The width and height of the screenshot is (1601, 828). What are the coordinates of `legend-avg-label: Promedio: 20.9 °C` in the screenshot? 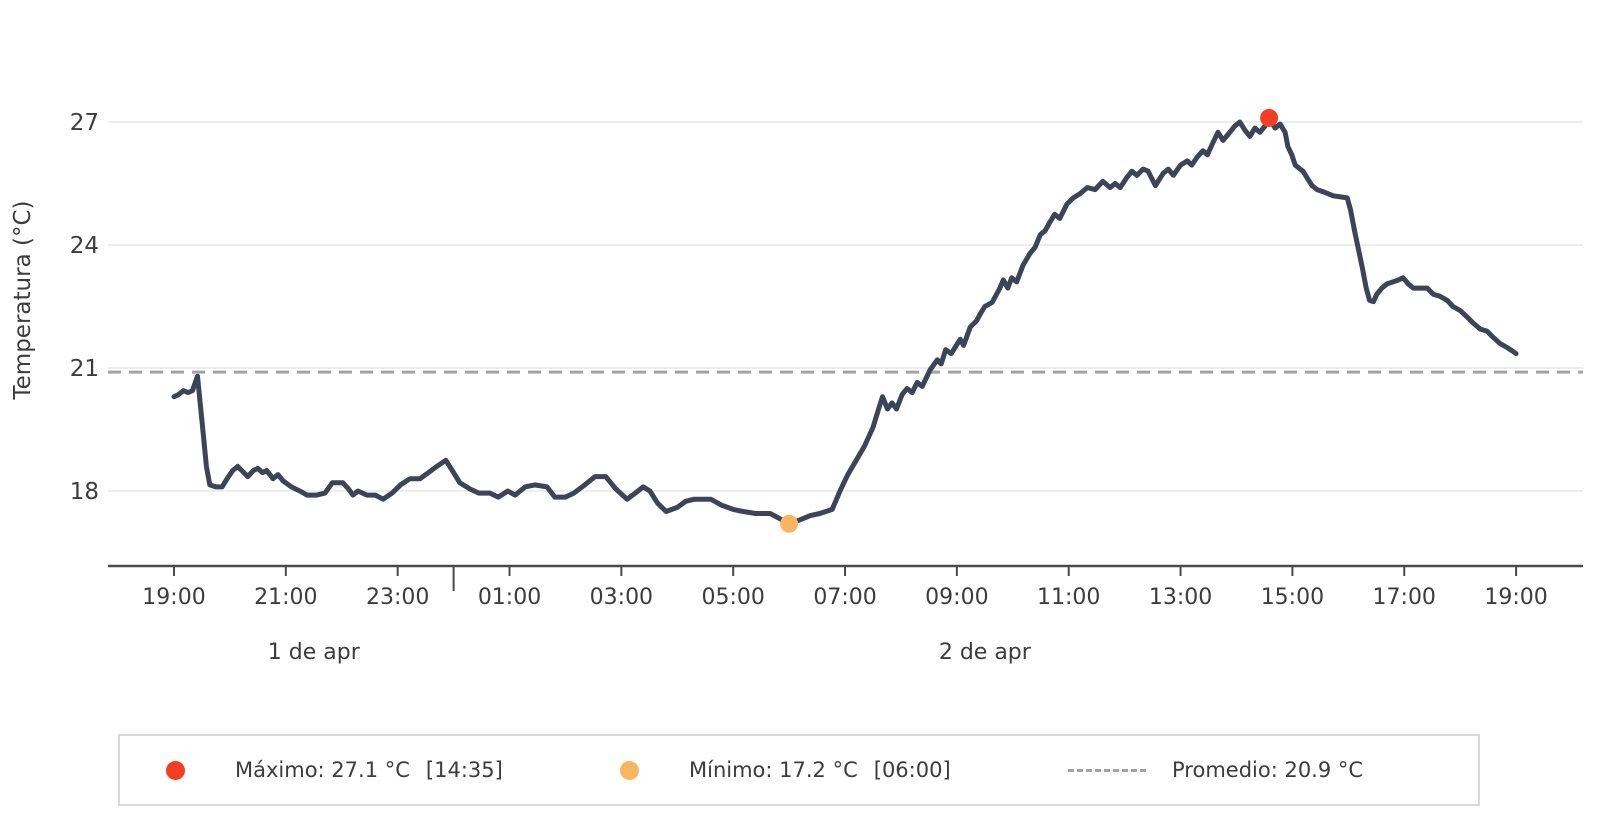 It's located at (1268, 770).